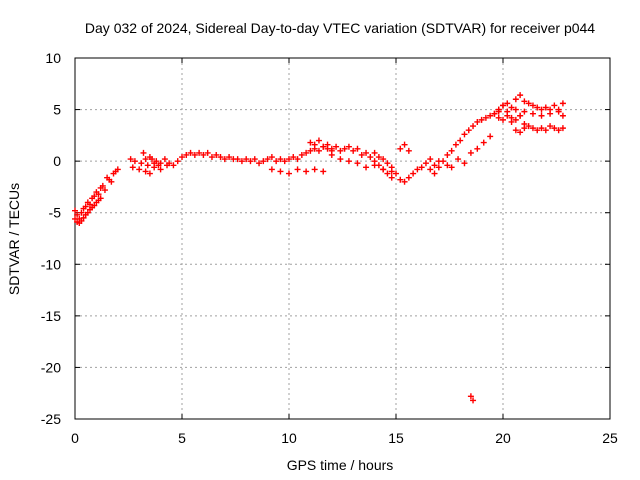 The width and height of the screenshot is (640, 480). What do you see at coordinates (182, 438) in the screenshot?
I see `x-tick-label: 5` at bounding box center [182, 438].